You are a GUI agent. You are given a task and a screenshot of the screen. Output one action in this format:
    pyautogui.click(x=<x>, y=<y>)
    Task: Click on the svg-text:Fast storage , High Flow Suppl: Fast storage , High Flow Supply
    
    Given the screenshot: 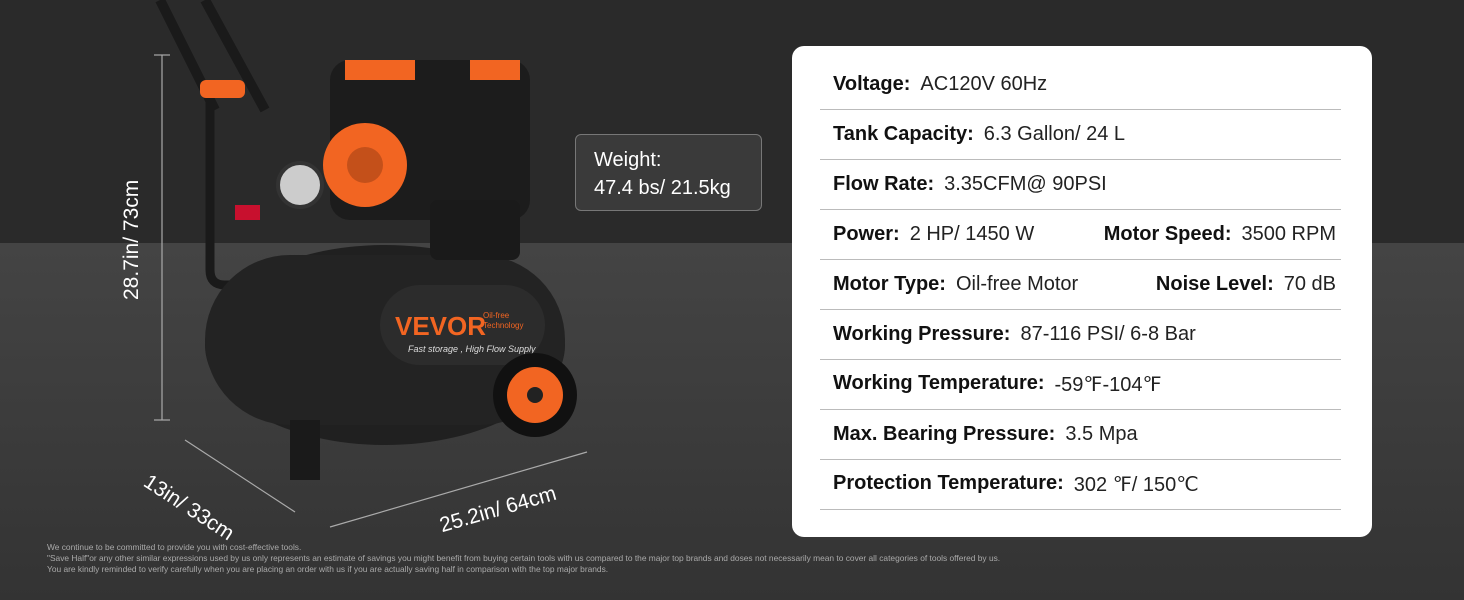 What is the action you would take?
    pyautogui.click(x=472, y=349)
    